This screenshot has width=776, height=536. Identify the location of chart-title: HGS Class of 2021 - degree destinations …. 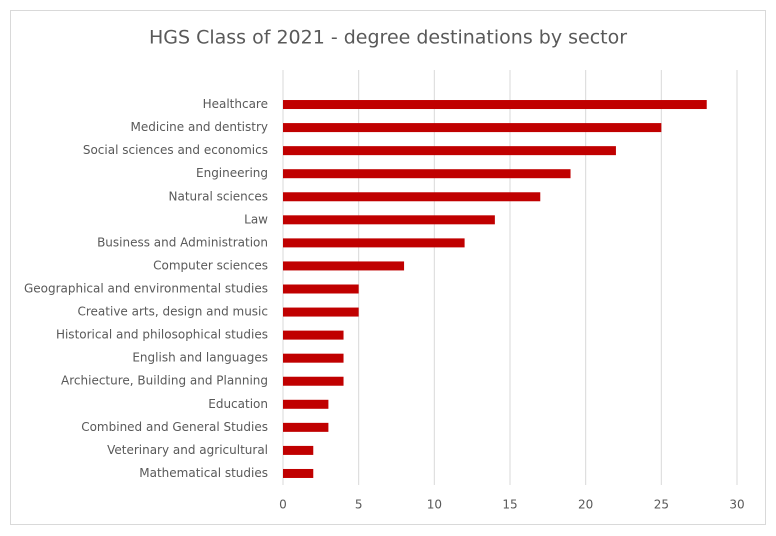
(388, 38).